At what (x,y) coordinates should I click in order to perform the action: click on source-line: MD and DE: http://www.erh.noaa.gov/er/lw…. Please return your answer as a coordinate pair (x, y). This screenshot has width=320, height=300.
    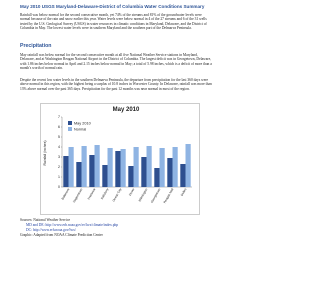
    Looking at the image, I should click on (72, 225).